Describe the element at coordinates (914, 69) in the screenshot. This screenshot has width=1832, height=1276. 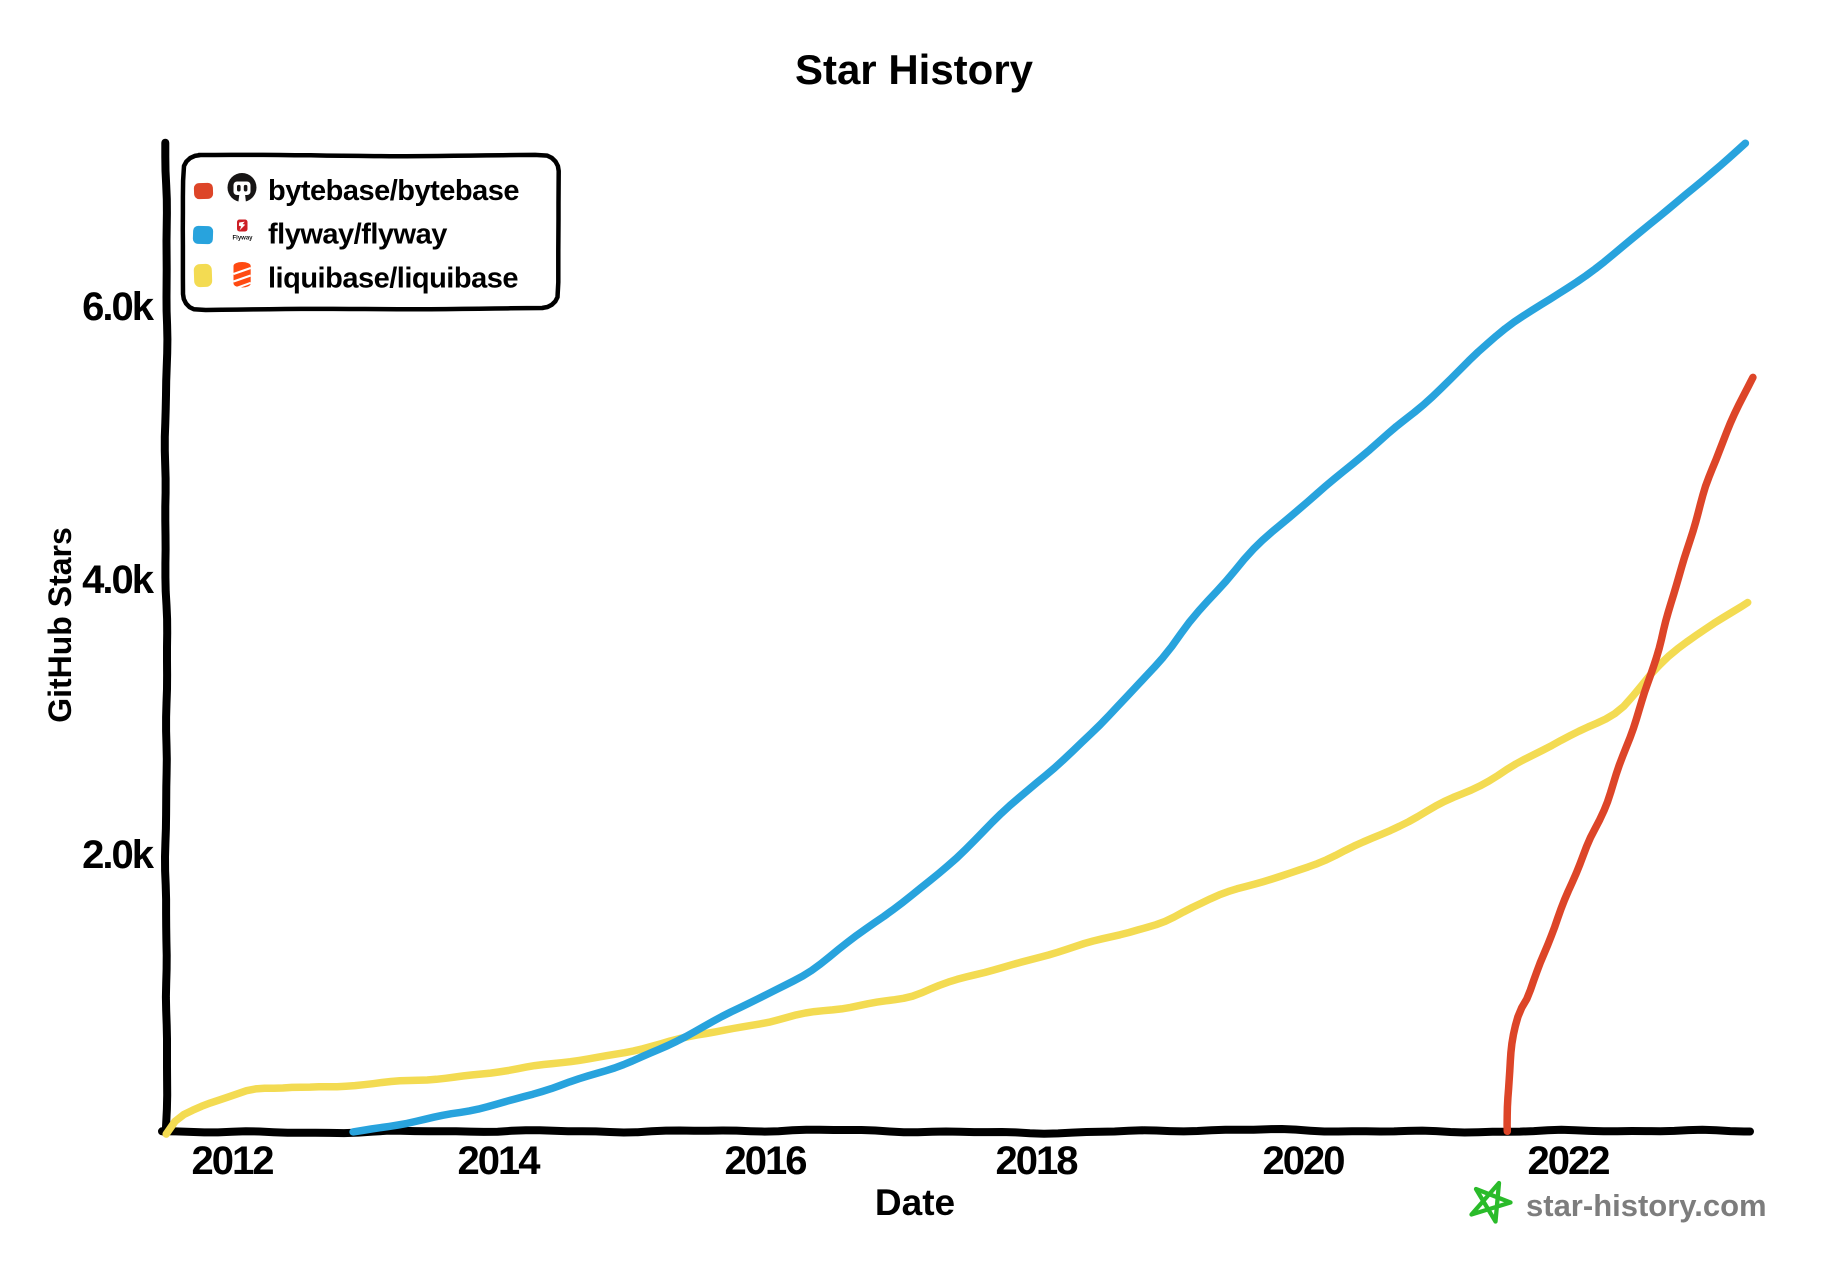
I see `svg-text: Star History` at that location.